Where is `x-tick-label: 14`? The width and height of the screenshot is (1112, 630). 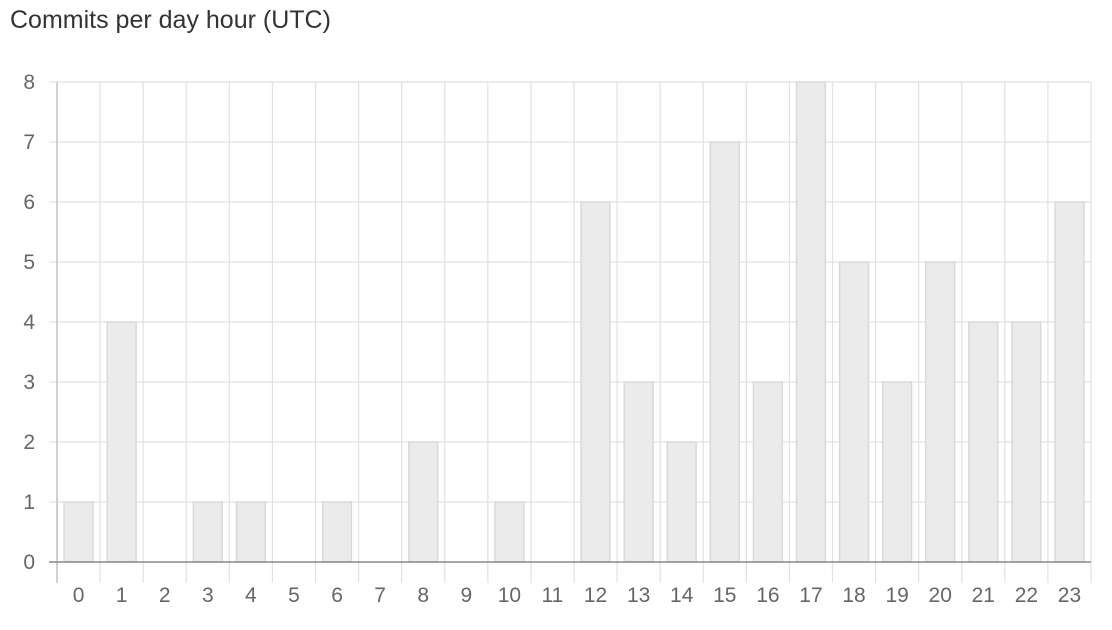
x-tick-label: 14 is located at coordinates (682, 595).